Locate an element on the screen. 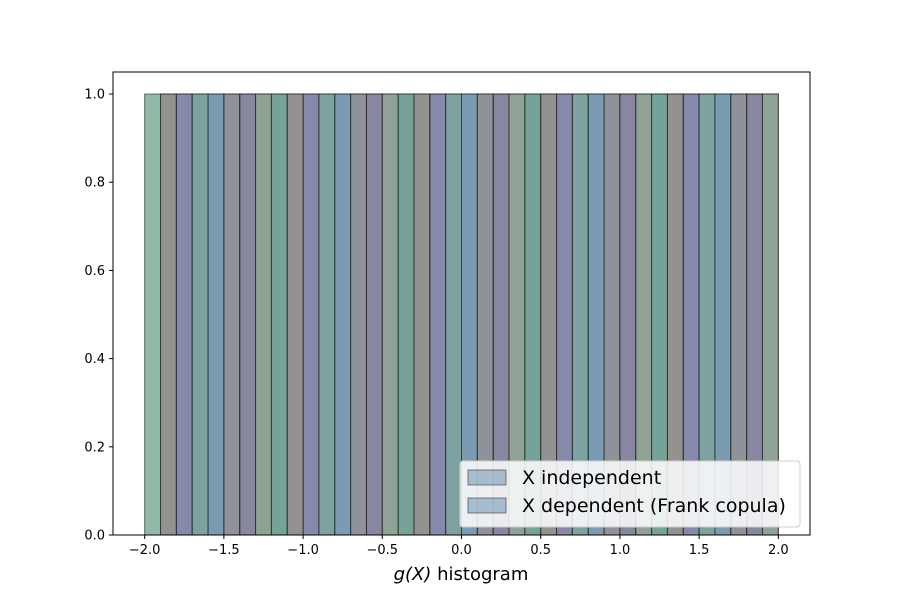 The image size is (900, 600). x-axis: −2.0 −1.5 −1.0 −0.5 0.0 0.5 1.0 1.5 2.0 is located at coordinates (459, 546).